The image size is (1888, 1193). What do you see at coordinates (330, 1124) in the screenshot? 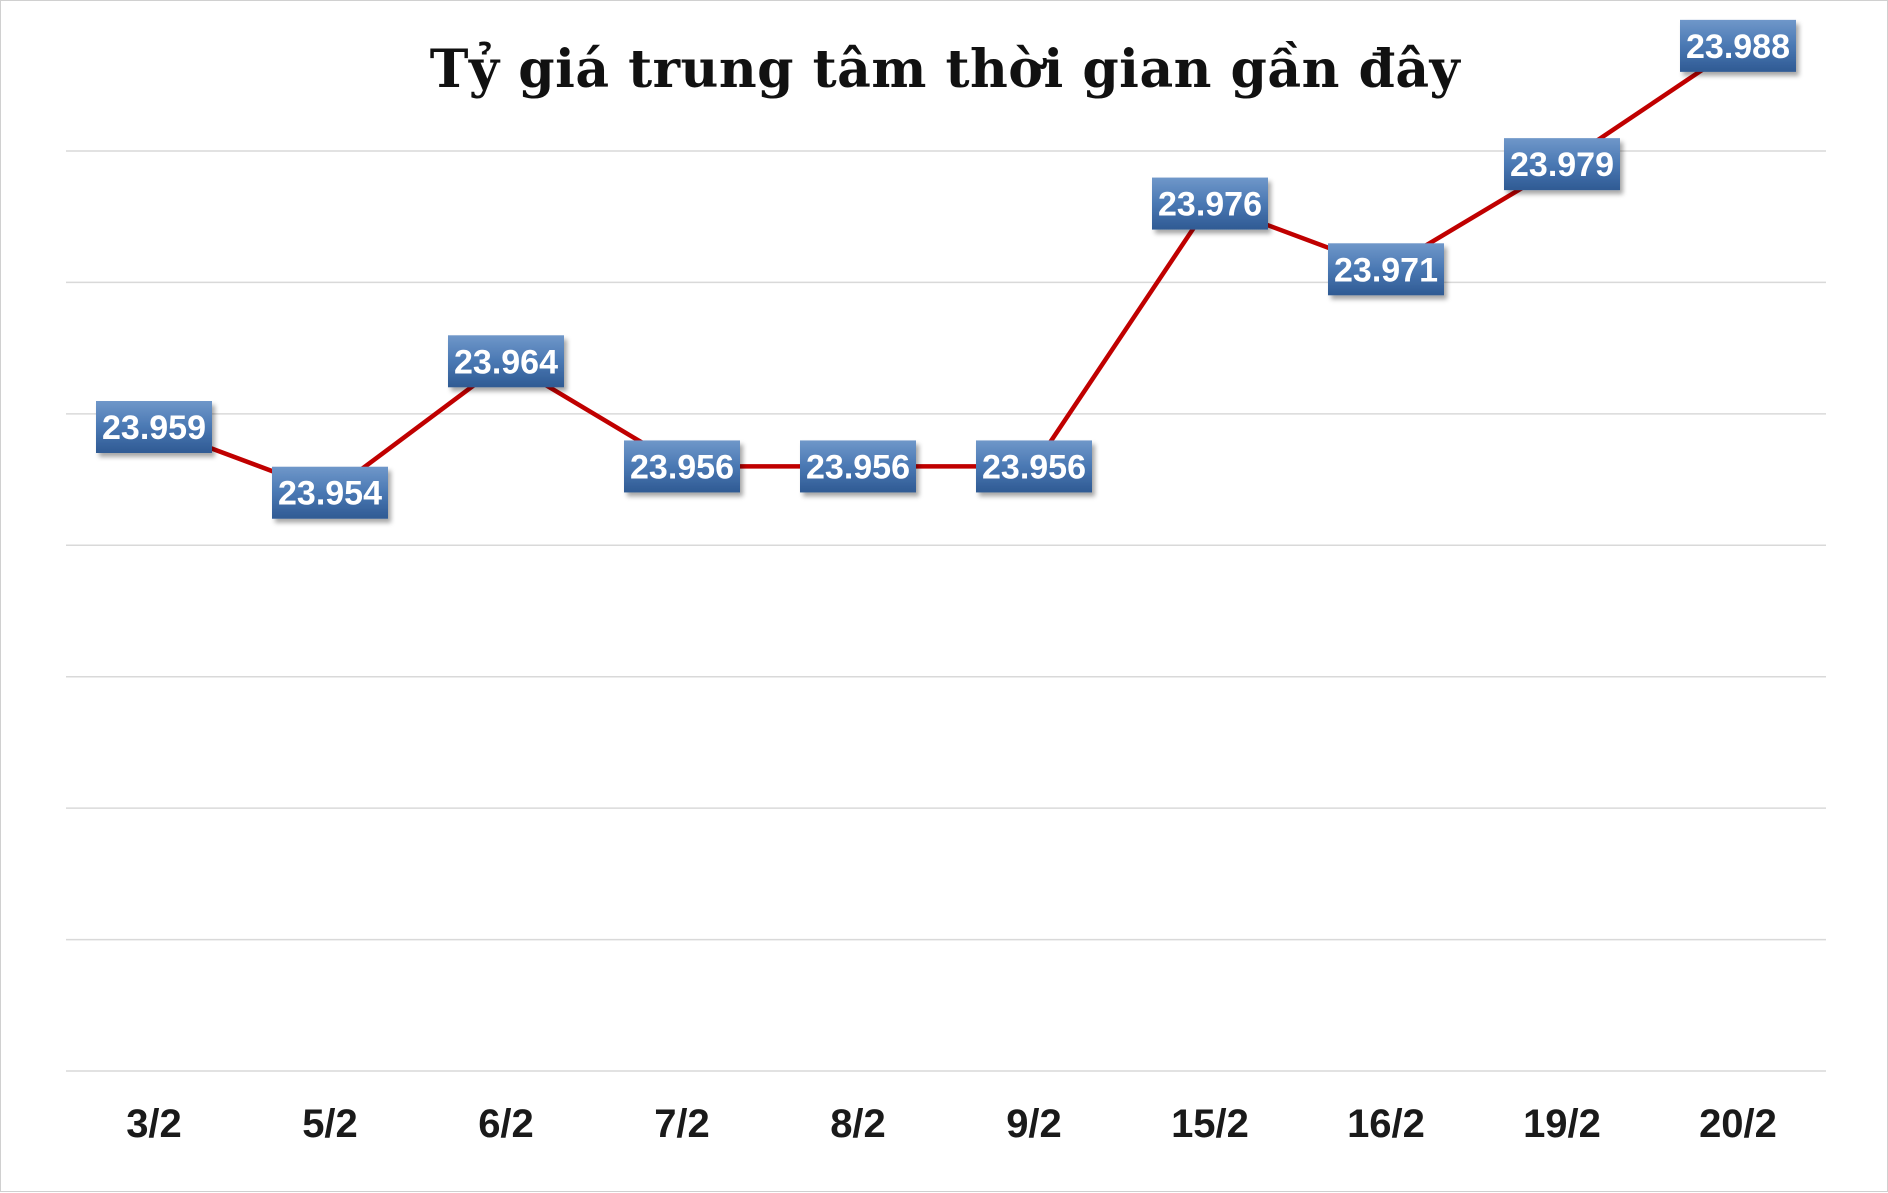
I see `x-tick-label: 5/2` at bounding box center [330, 1124].